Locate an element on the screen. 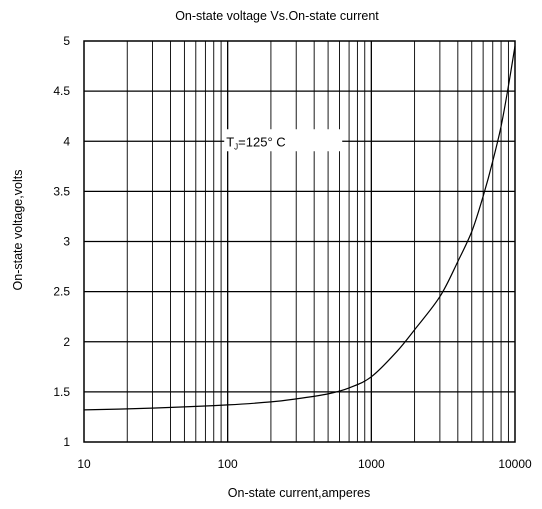 The height and width of the screenshot is (509, 542). x-tick-label: 100 is located at coordinates (228, 464).